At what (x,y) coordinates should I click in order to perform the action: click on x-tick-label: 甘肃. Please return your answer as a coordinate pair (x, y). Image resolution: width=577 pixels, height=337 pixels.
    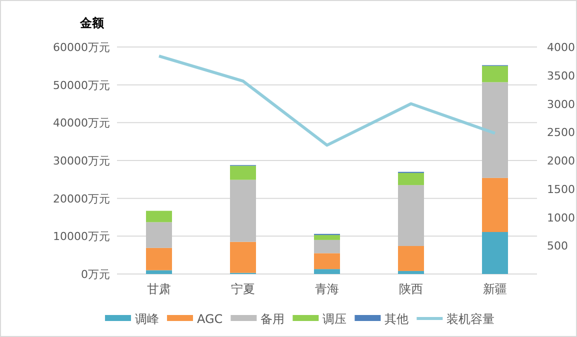
    Looking at the image, I should click on (159, 289).